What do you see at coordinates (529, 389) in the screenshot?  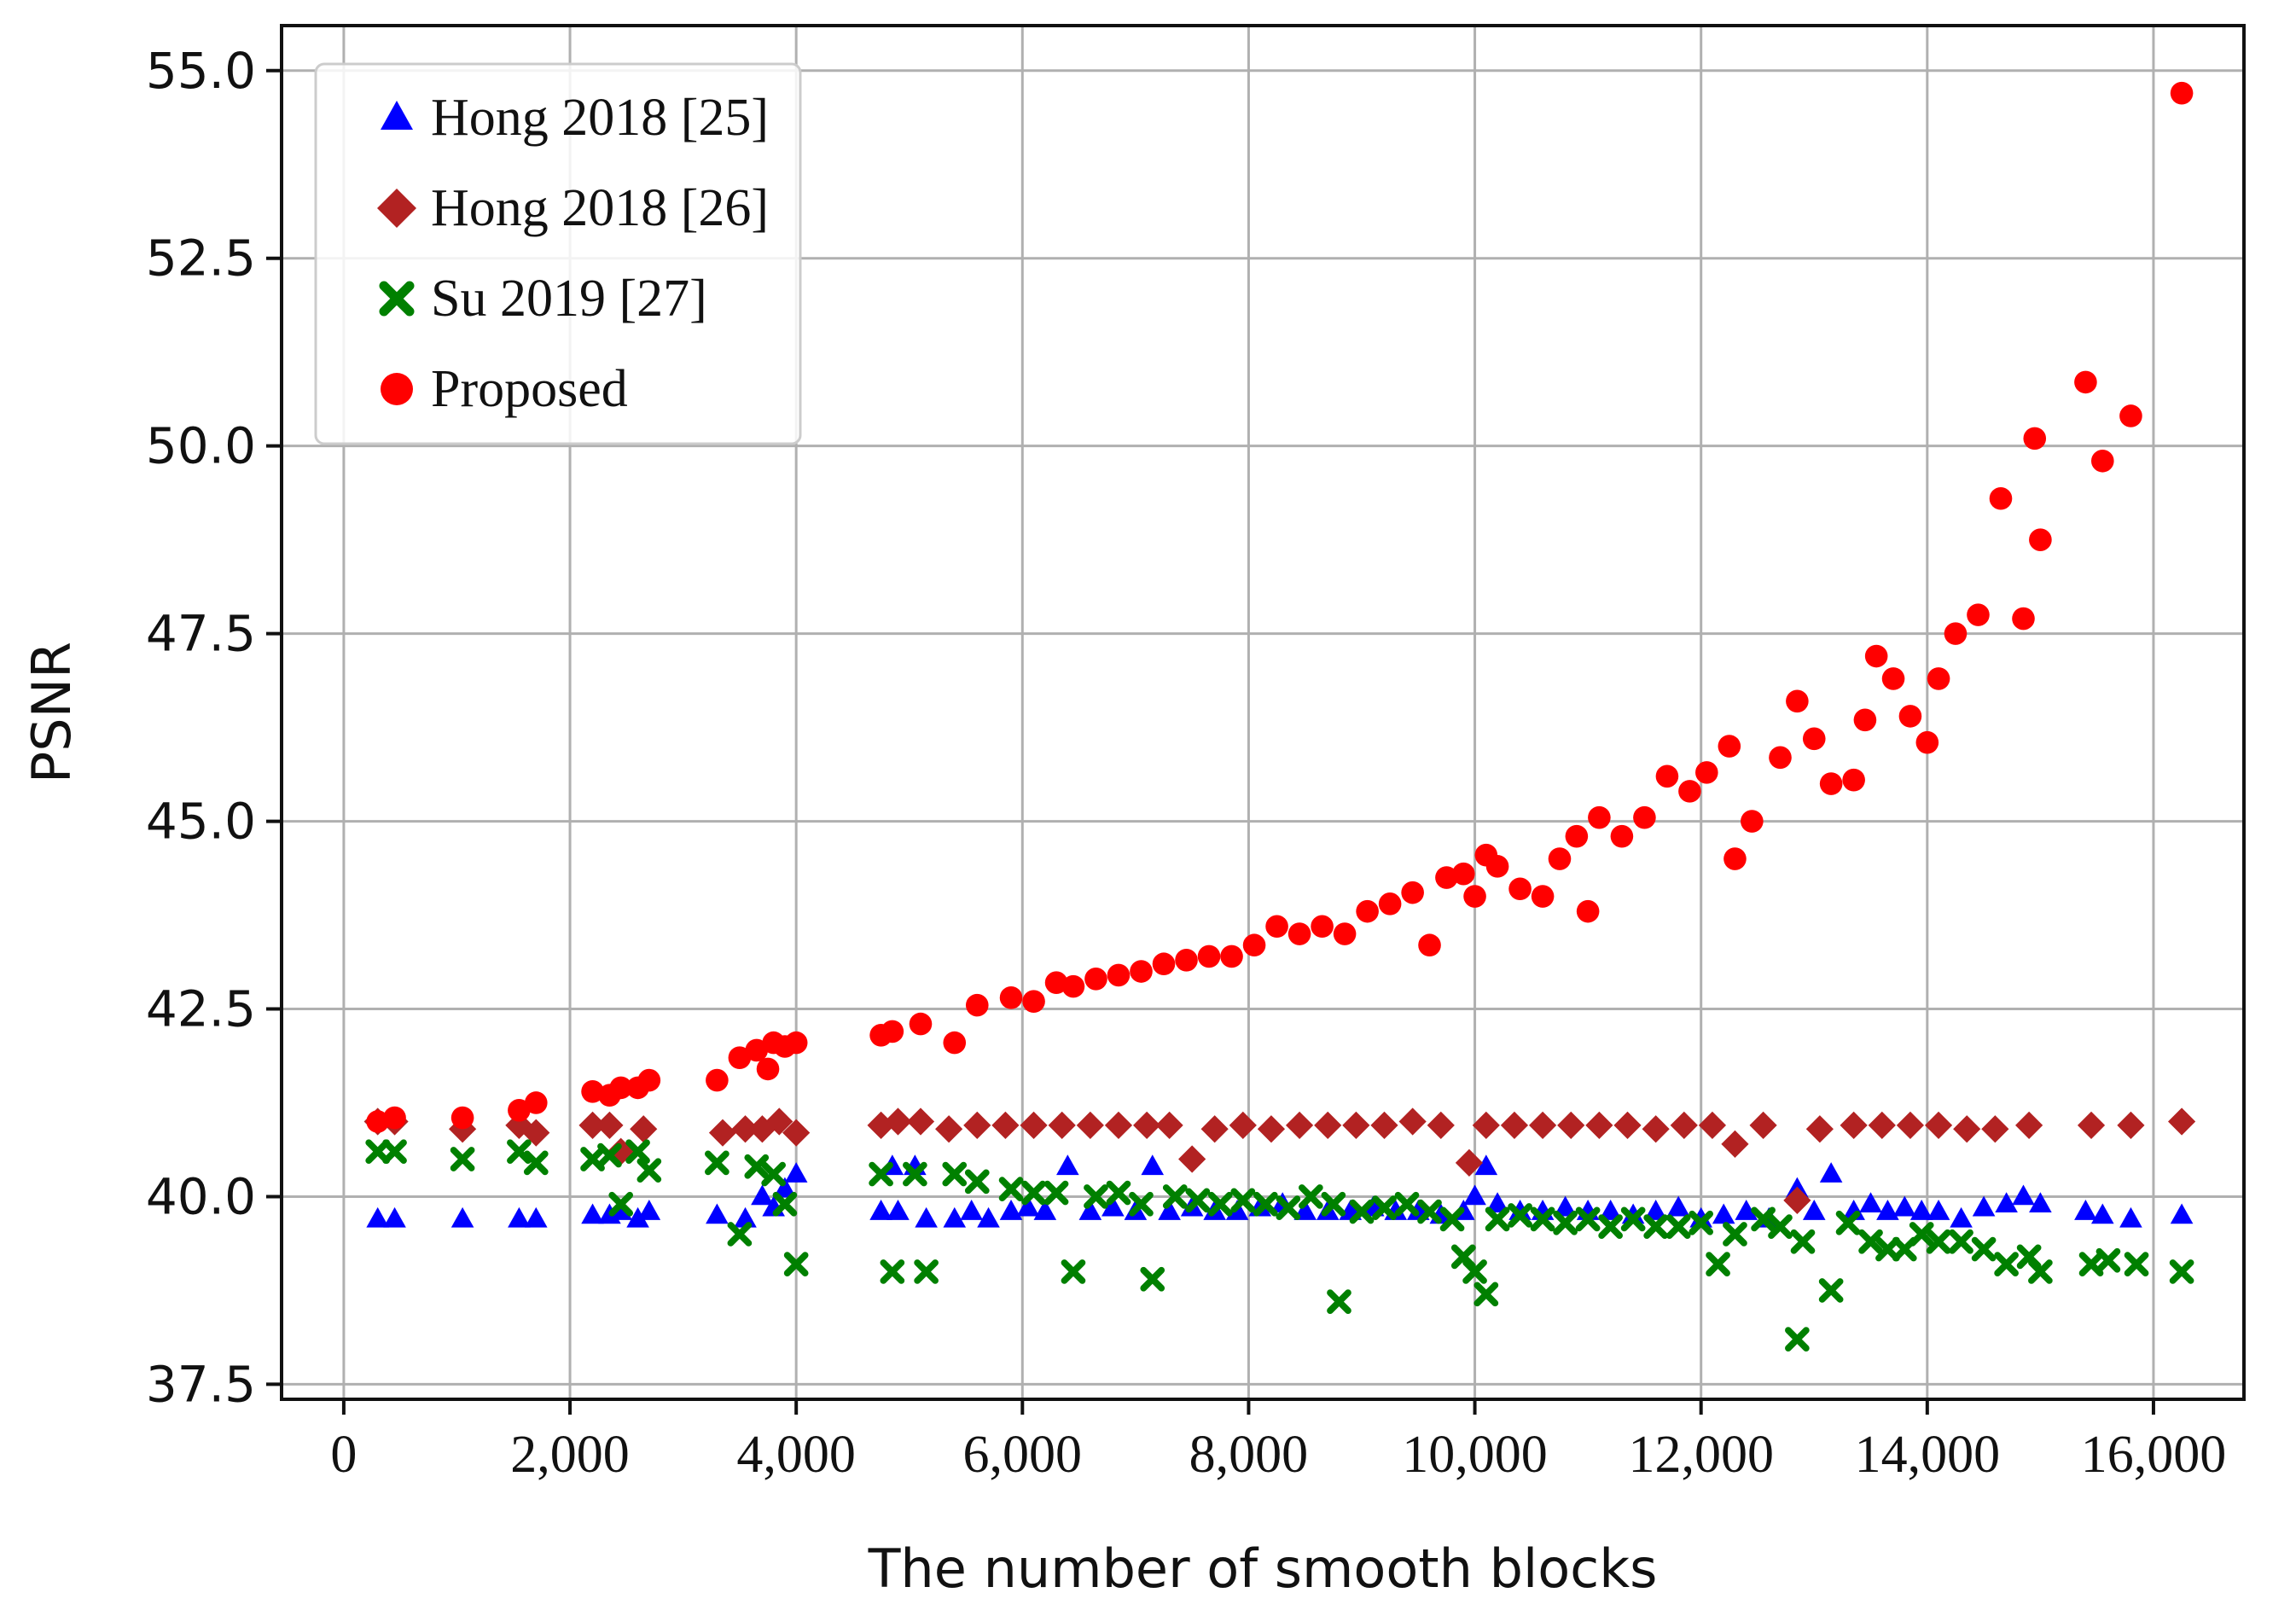 I see `legend-label-3: Proposed` at bounding box center [529, 389].